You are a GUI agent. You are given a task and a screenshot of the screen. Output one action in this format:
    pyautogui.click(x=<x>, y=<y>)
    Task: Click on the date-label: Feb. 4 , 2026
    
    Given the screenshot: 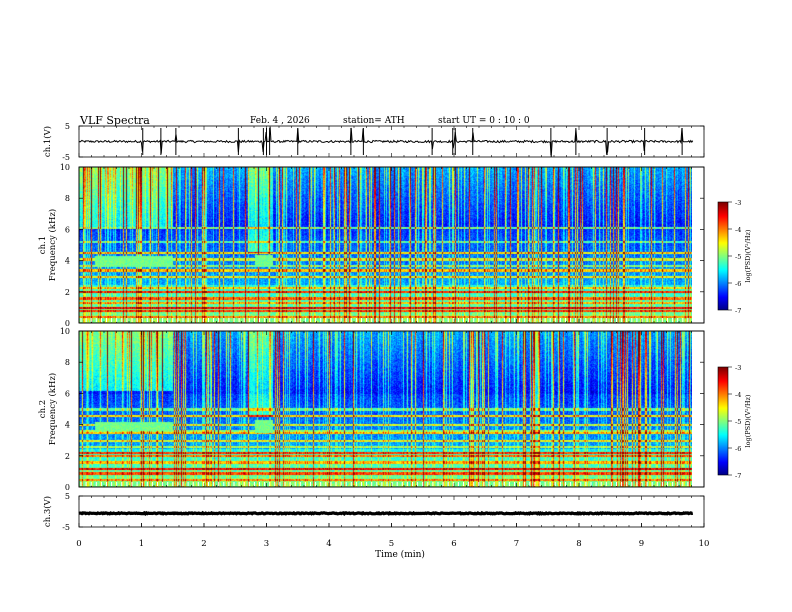 What is the action you would take?
    pyautogui.click(x=280, y=121)
    